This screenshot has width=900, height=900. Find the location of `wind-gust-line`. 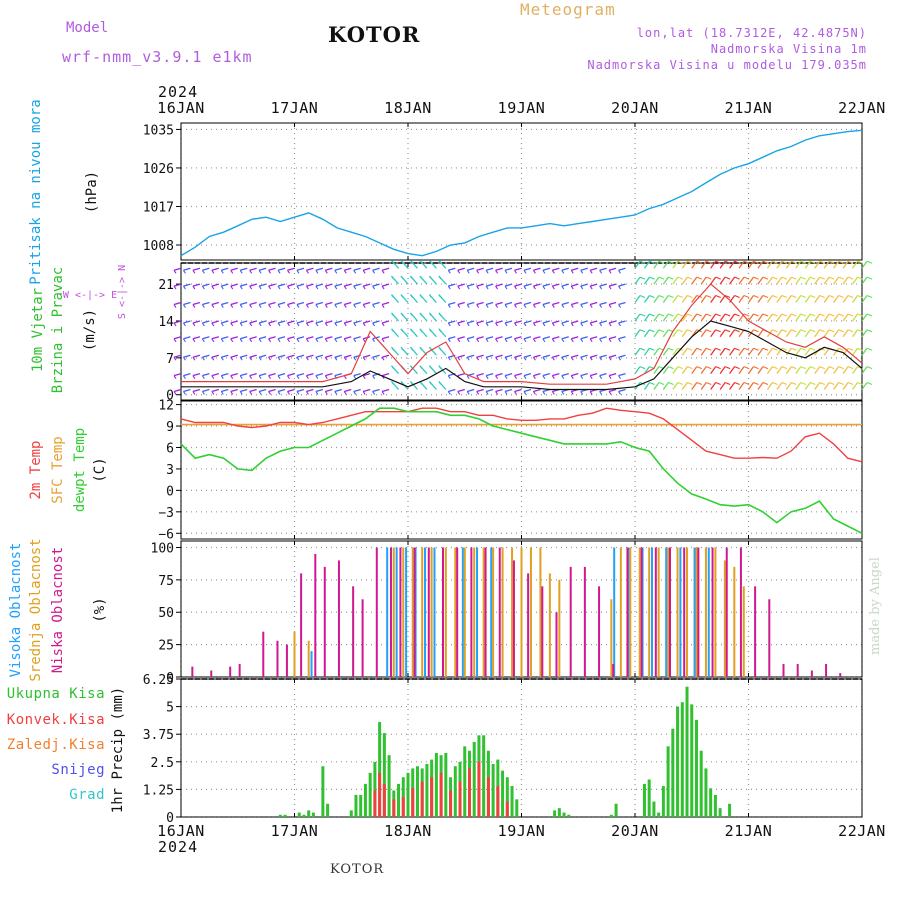

wind-gust-line is located at coordinates (522, 334).